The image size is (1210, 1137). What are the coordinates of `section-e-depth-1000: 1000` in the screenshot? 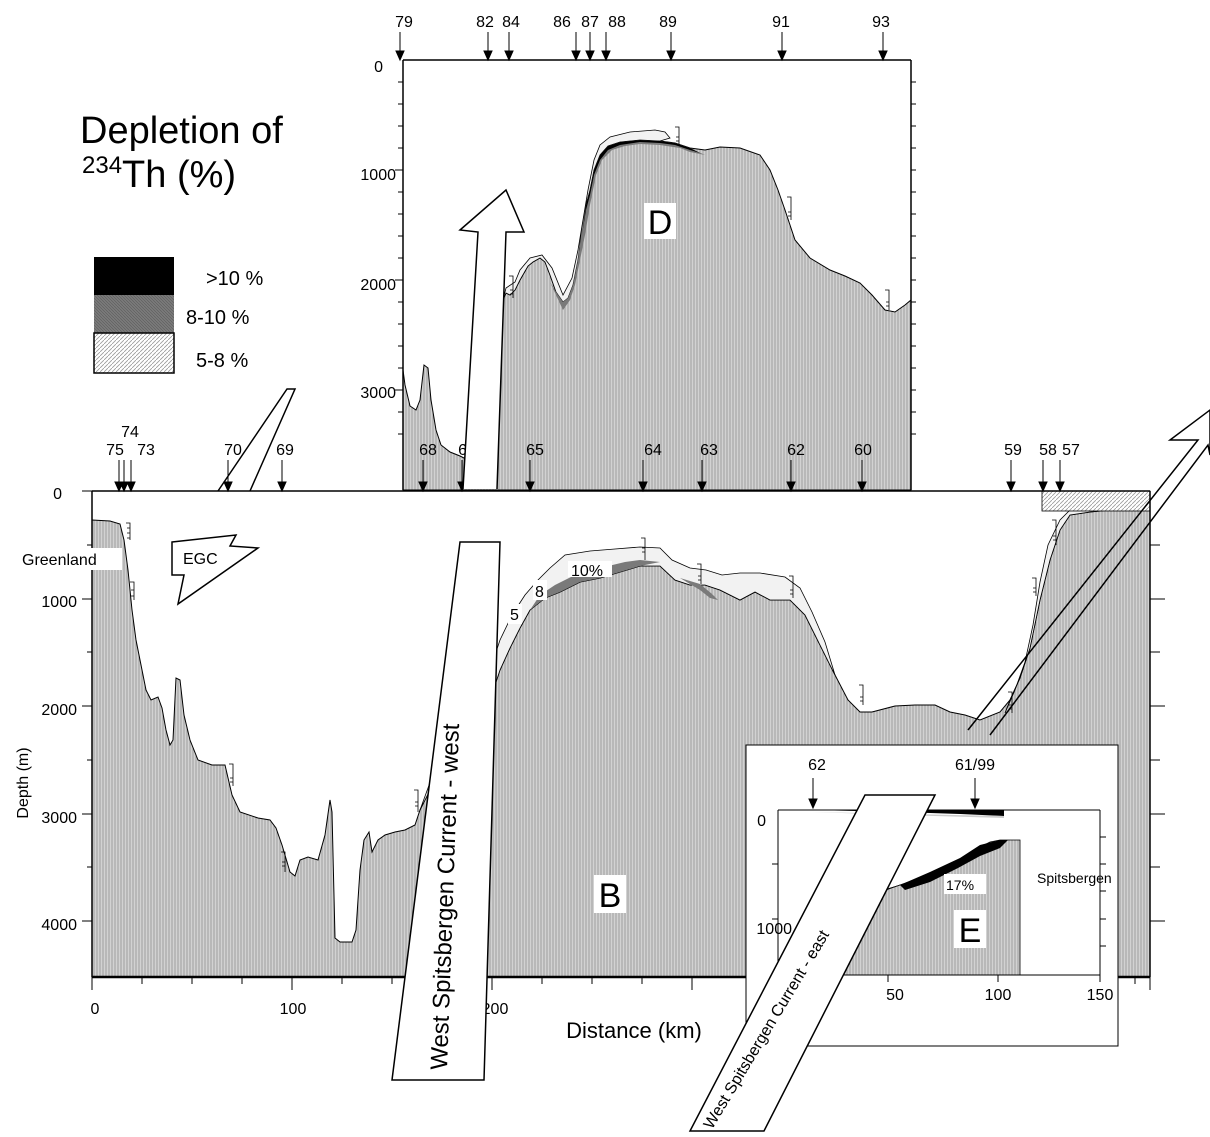 It's located at (774, 929).